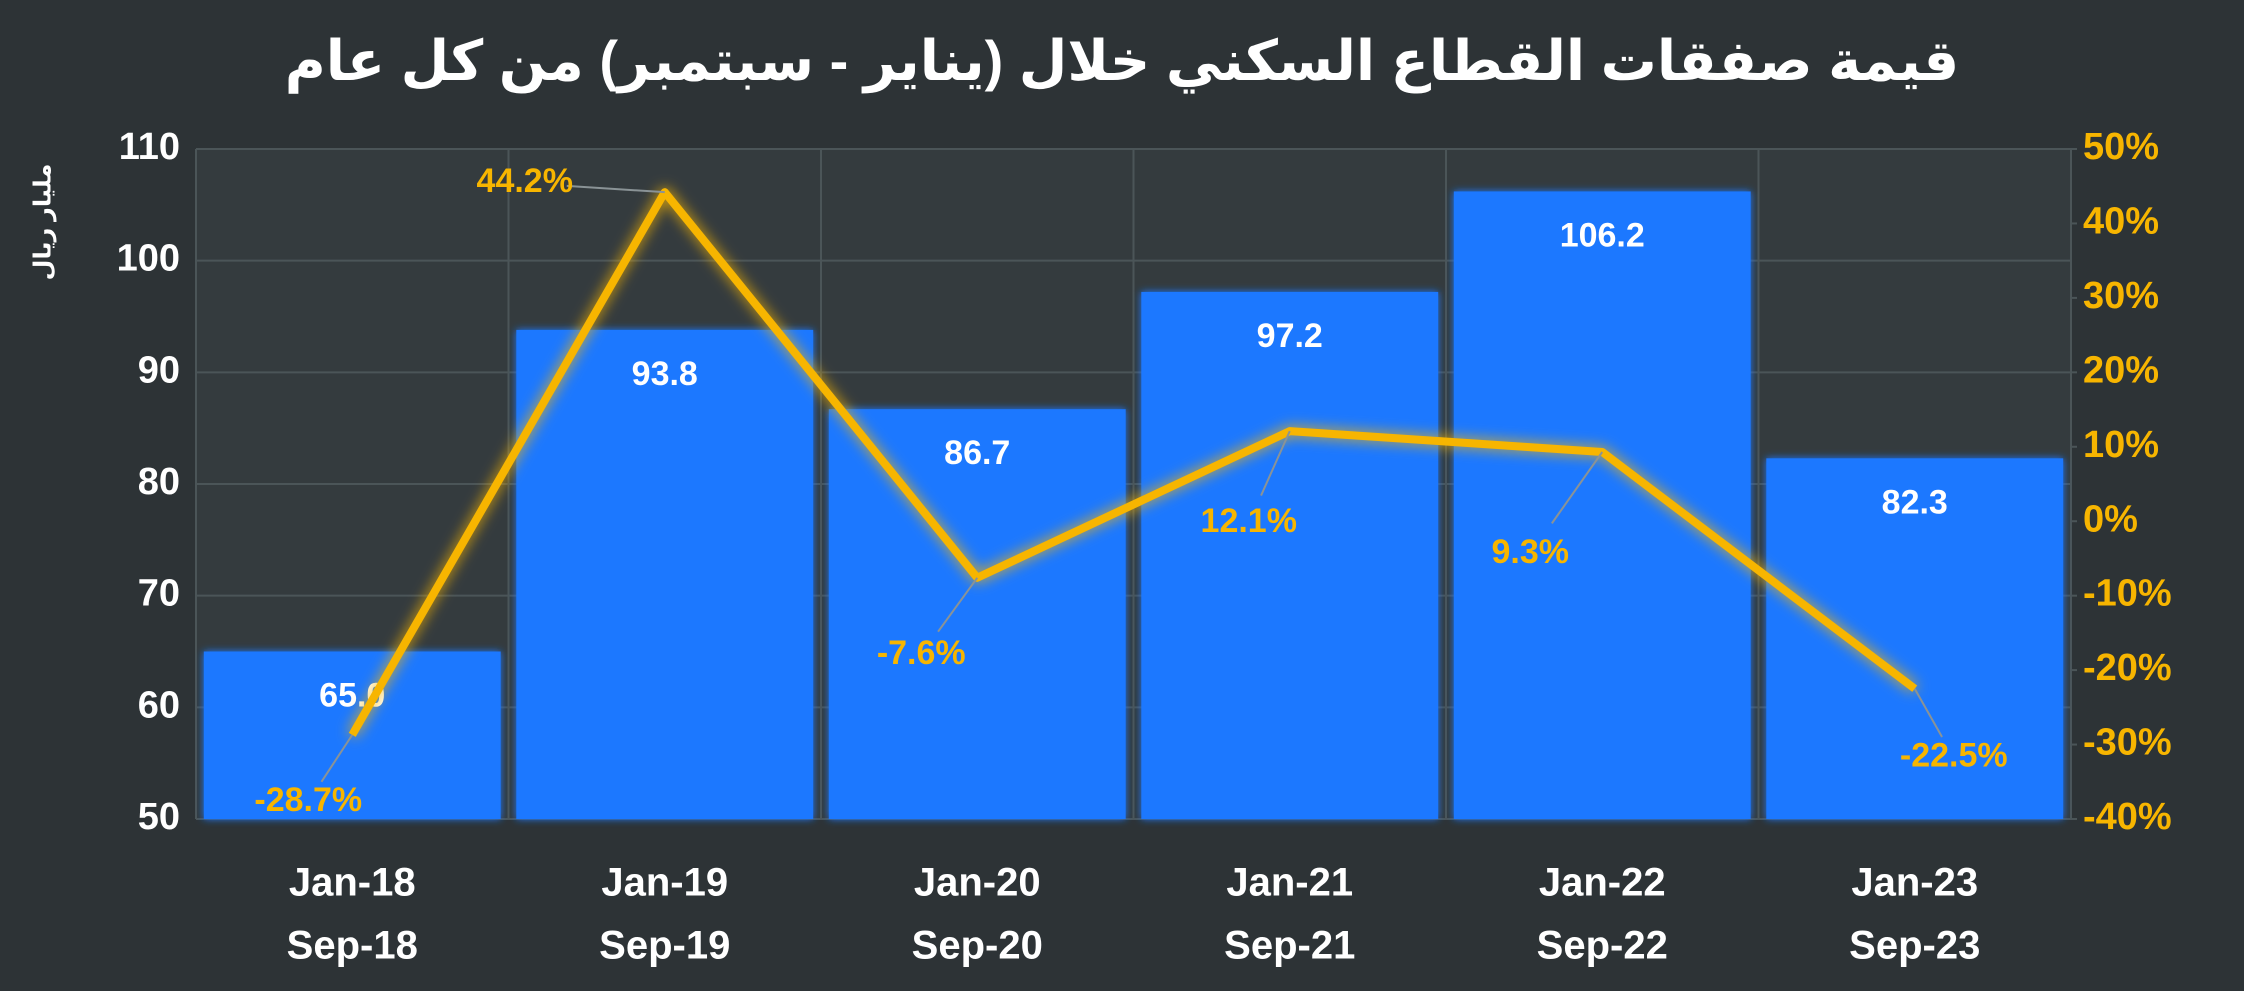 This screenshot has height=991, width=2244. I want to click on line-value-label: 44.2%, so click(525, 181).